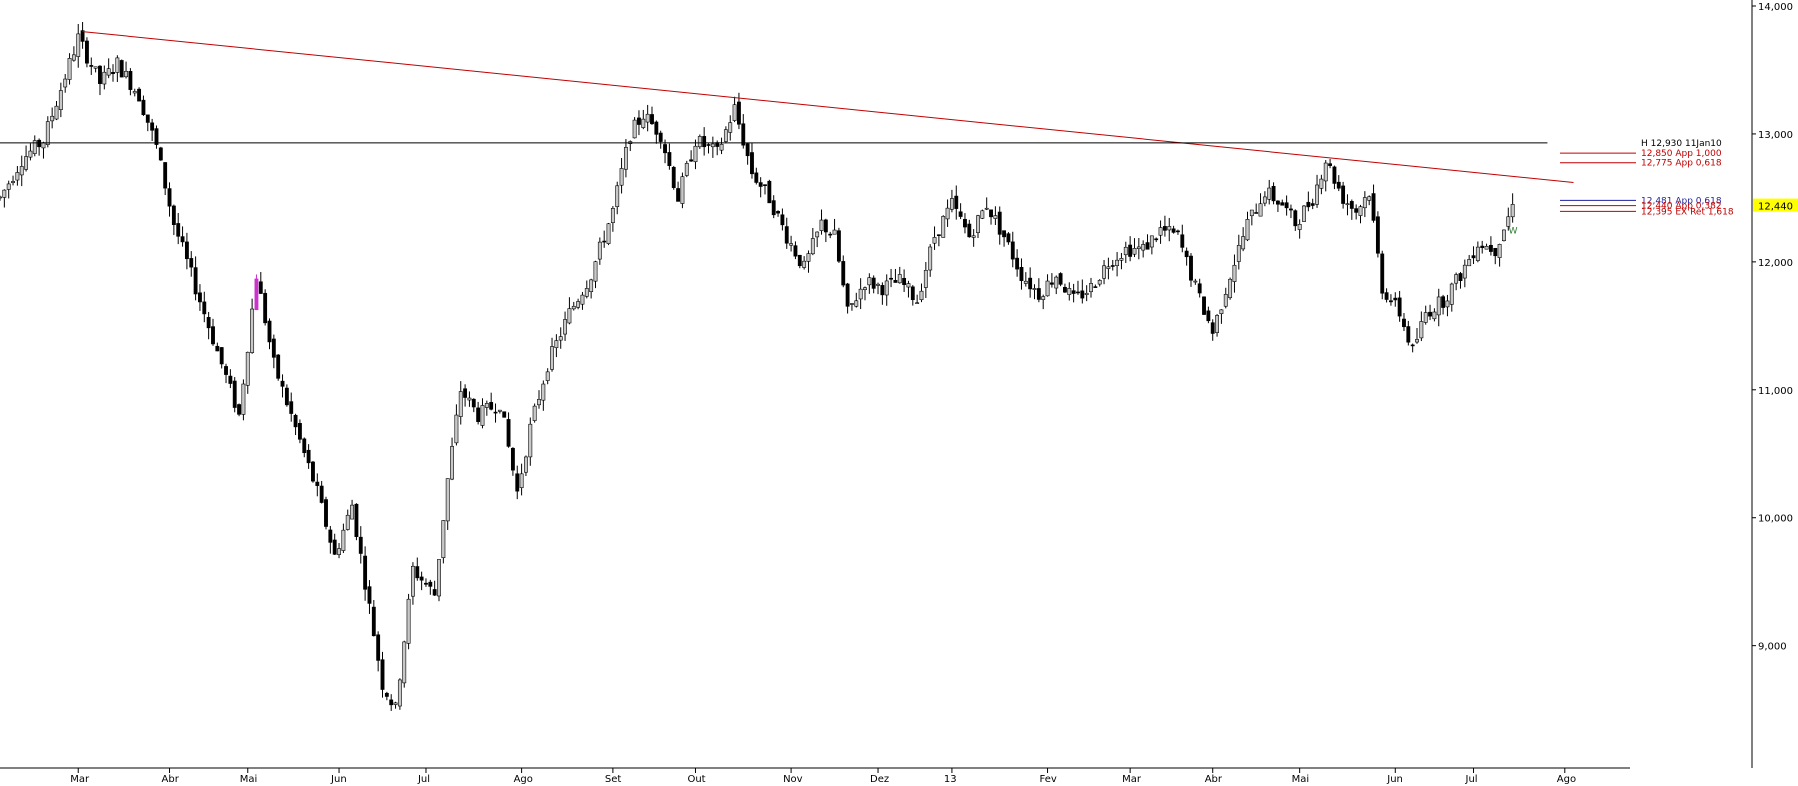 The height and width of the screenshot is (786, 1798). What do you see at coordinates (696, 779) in the screenshot?
I see `x-tick-label: Out` at bounding box center [696, 779].